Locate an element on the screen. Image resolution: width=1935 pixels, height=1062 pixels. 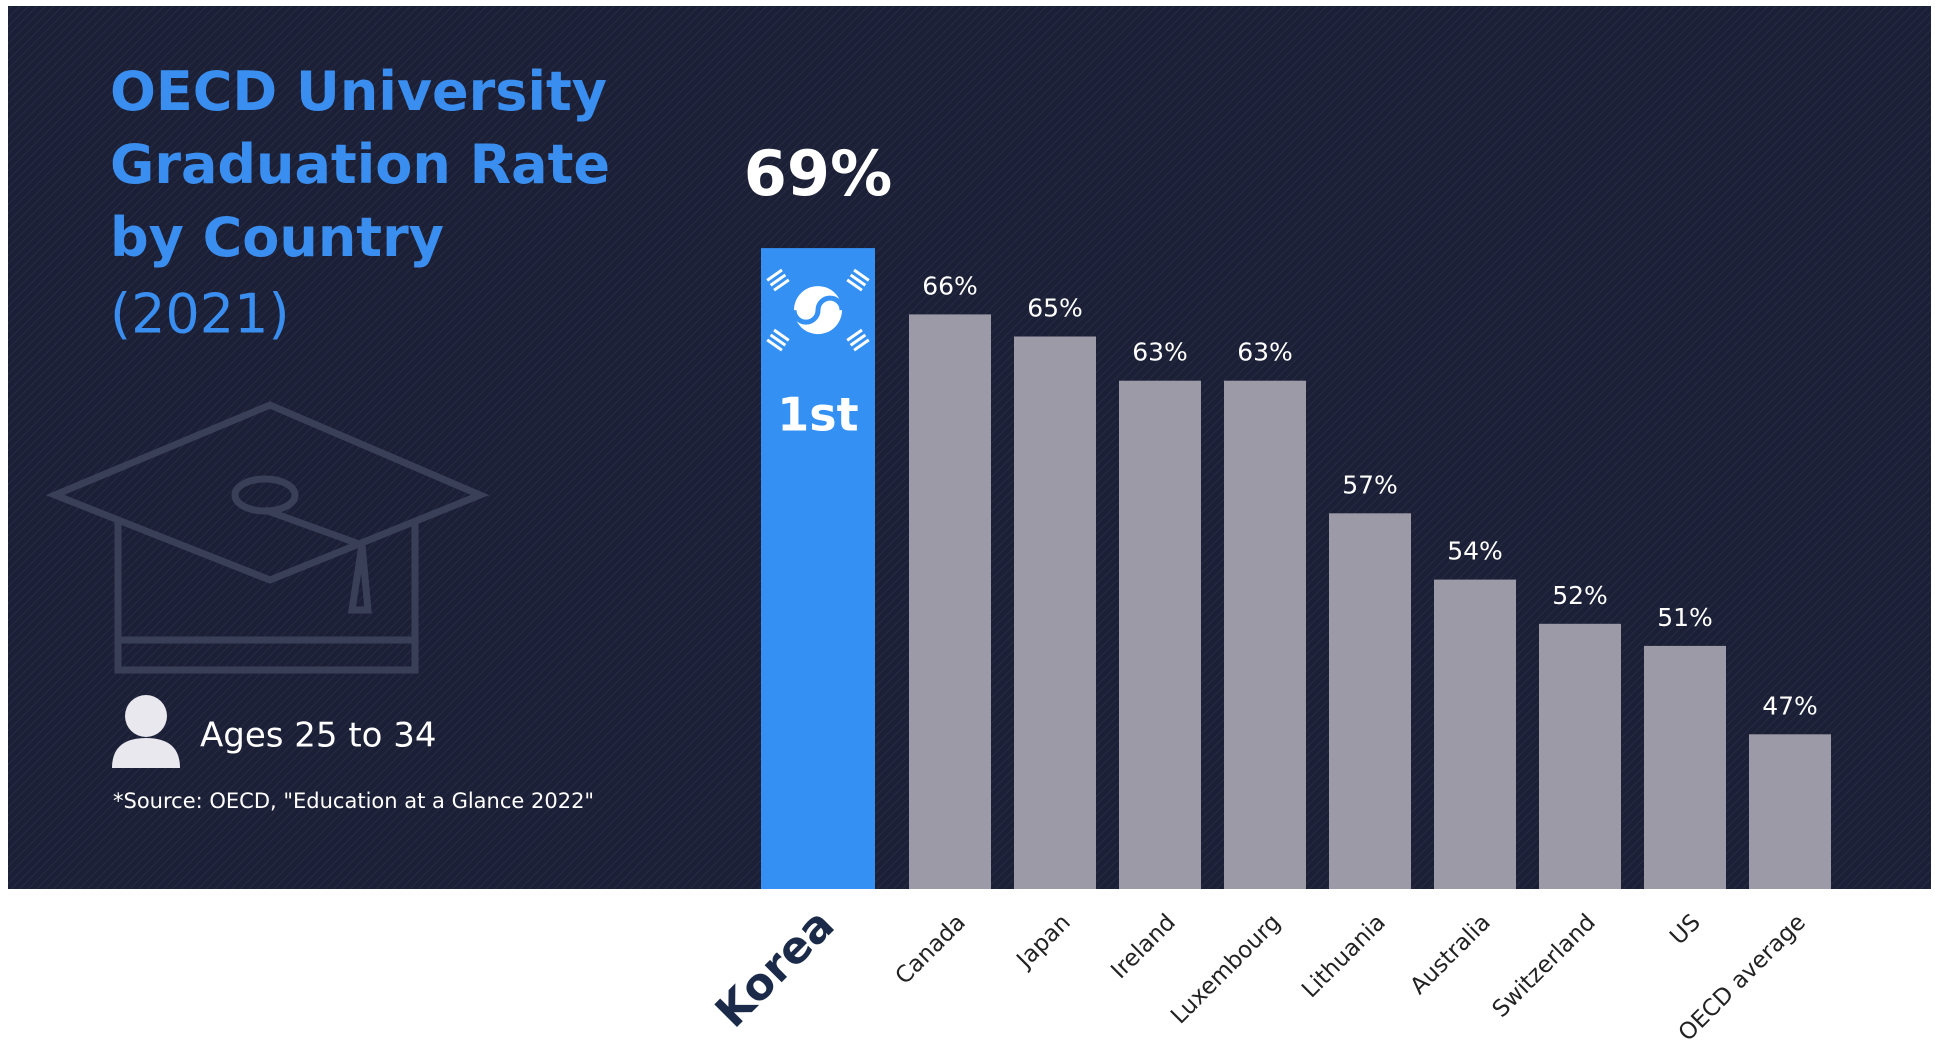
flag-icon is located at coordinates (818, 310).